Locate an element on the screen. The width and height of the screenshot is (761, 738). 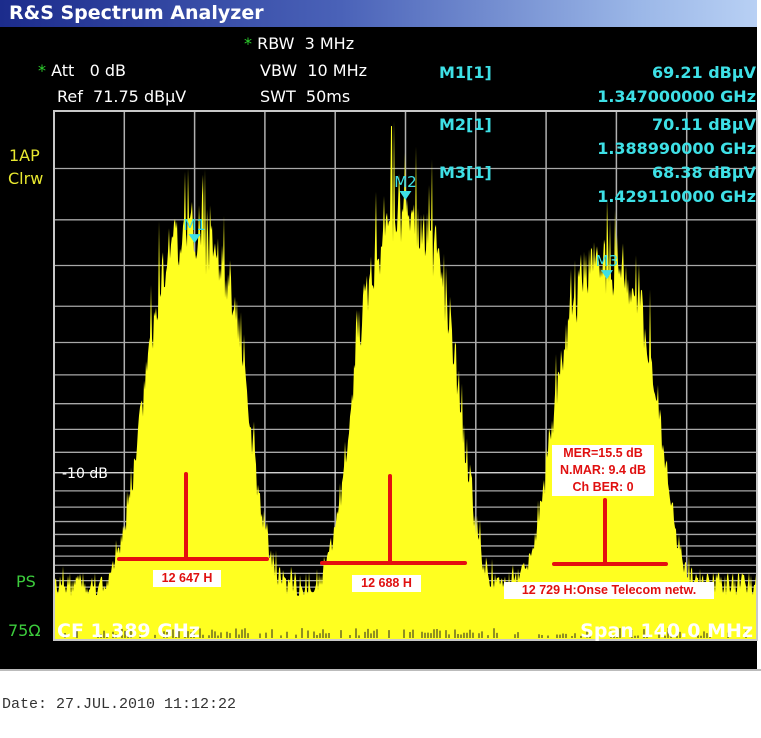
marker-3-triangle is located at coordinates (606, 275).